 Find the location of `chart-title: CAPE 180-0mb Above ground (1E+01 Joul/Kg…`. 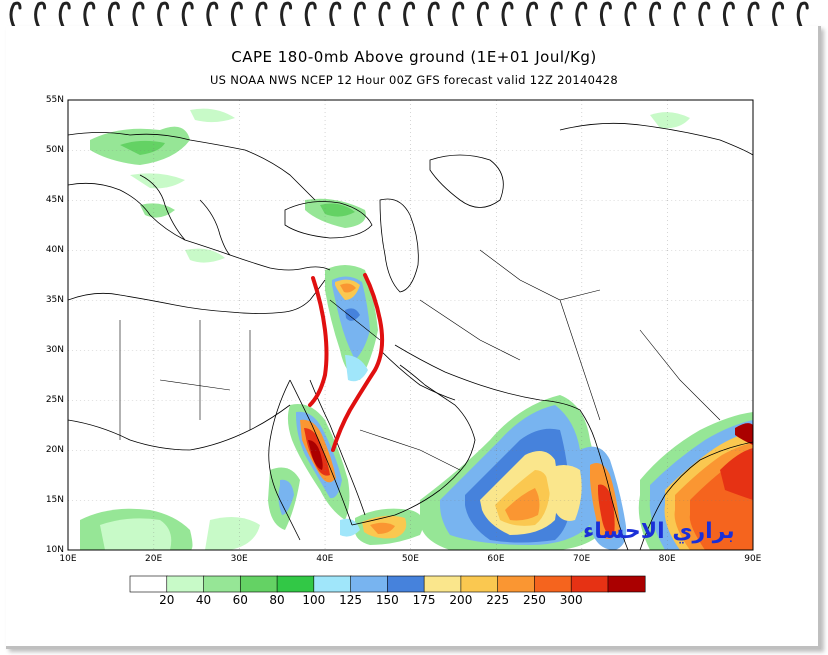

chart-title: CAPE 180-0mb Above ground (1E+01 Joul/Kg… is located at coordinates (414, 57).